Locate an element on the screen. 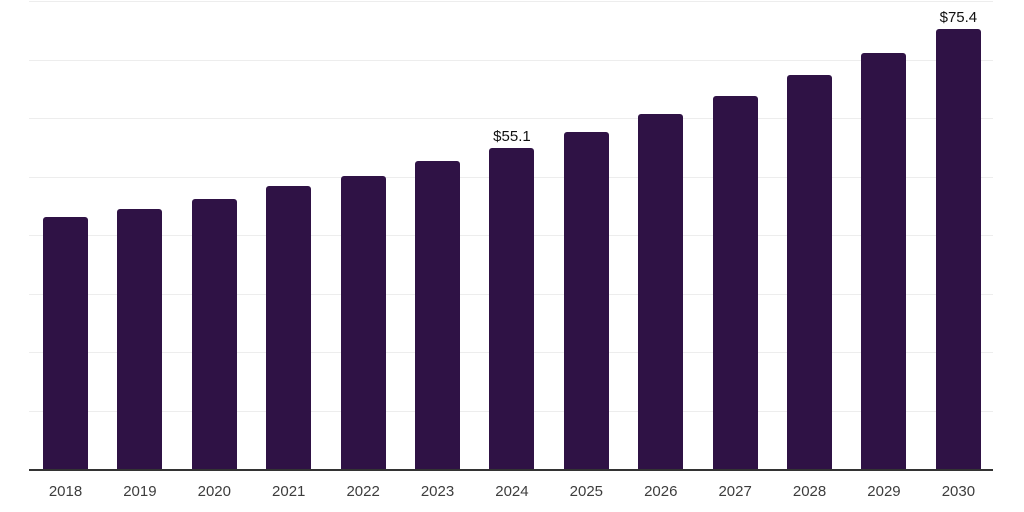  bar-2022 is located at coordinates (363, 322).